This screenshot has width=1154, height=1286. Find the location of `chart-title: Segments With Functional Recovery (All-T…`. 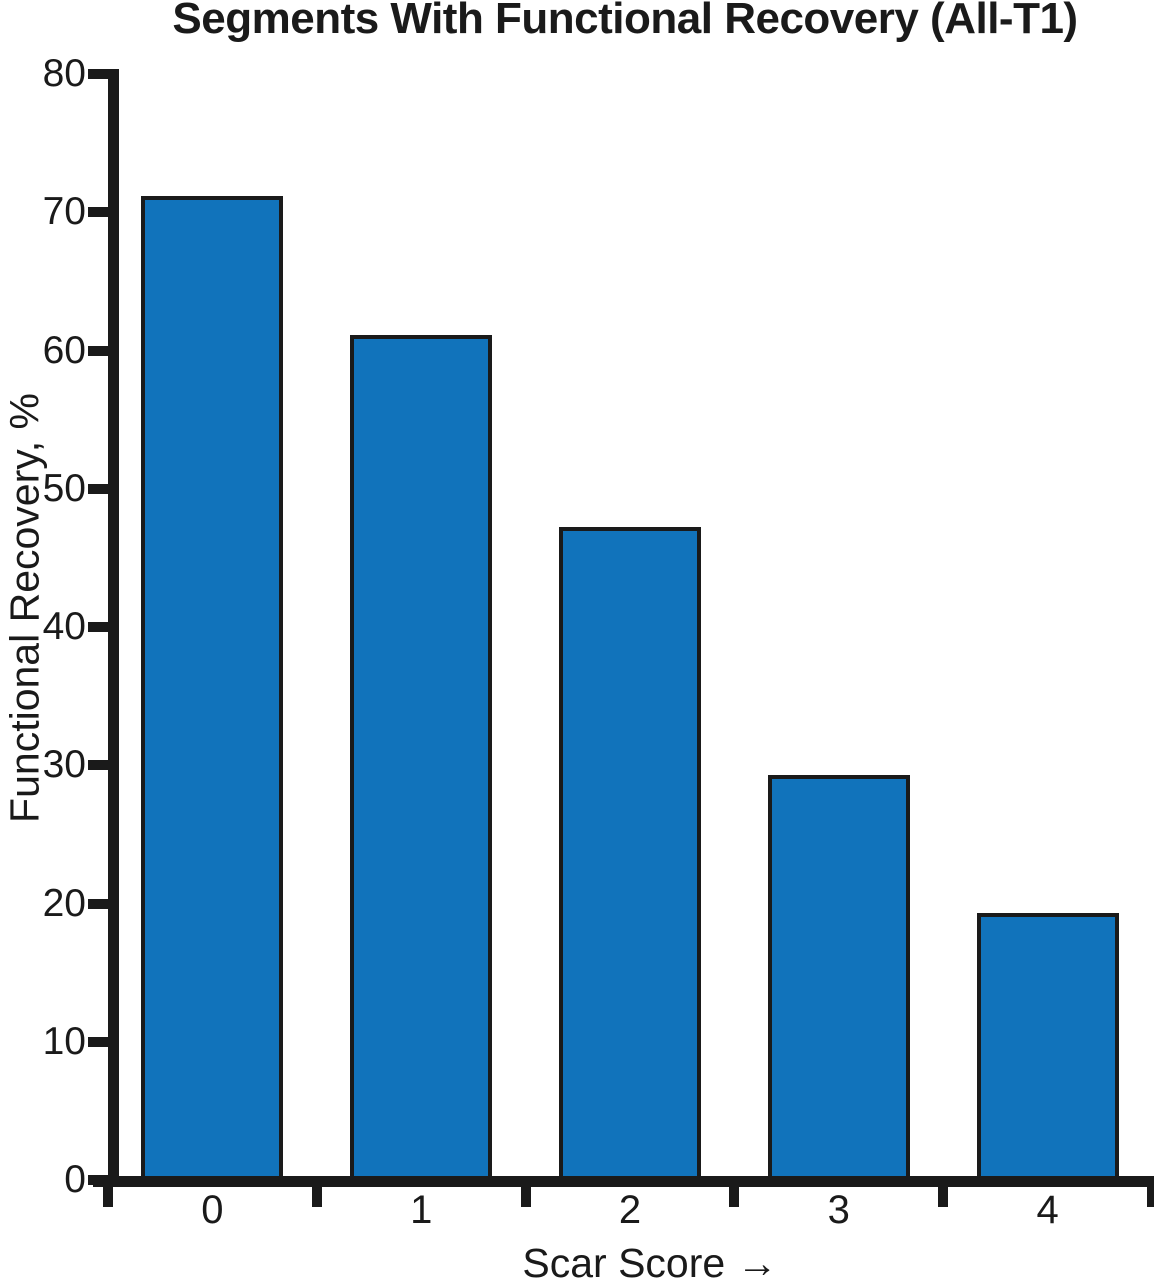

chart-title: Segments With Functional Recovery (All-T… is located at coordinates (625, 21).